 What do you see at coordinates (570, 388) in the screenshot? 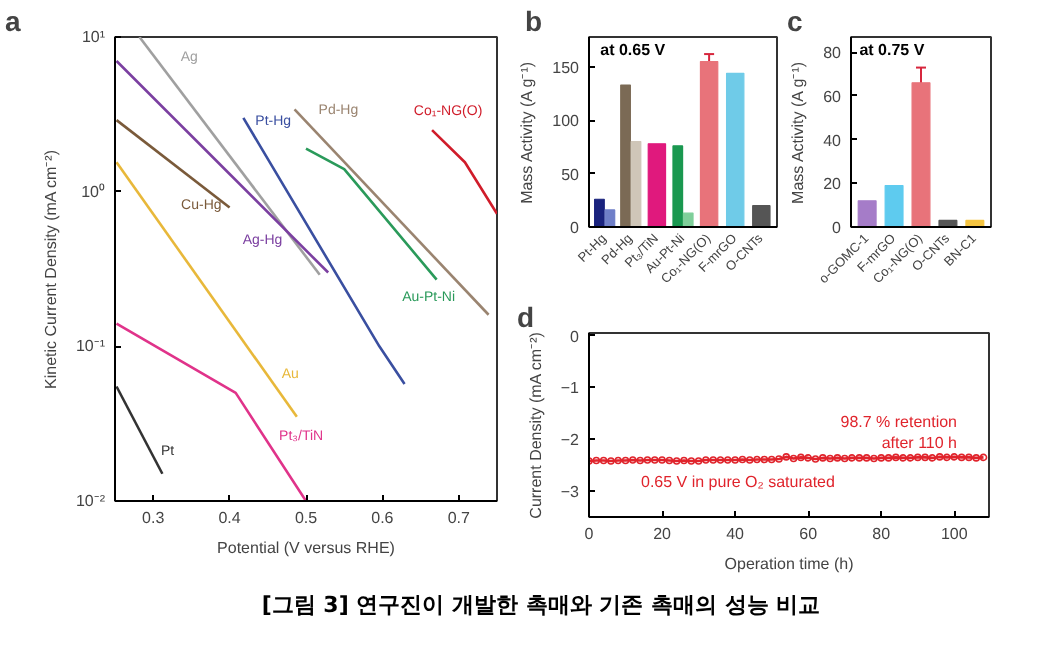
I see `y-tick-label: −1` at bounding box center [570, 388].